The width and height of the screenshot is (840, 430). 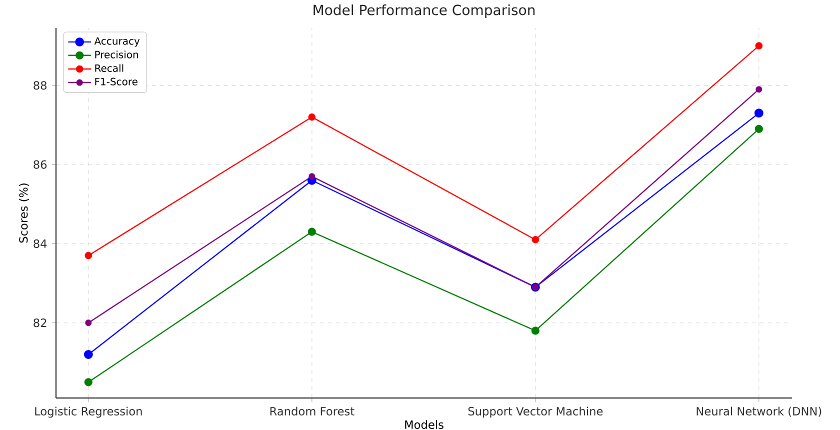 What do you see at coordinates (40, 323) in the screenshot?
I see `y-tick-label: 82` at bounding box center [40, 323].